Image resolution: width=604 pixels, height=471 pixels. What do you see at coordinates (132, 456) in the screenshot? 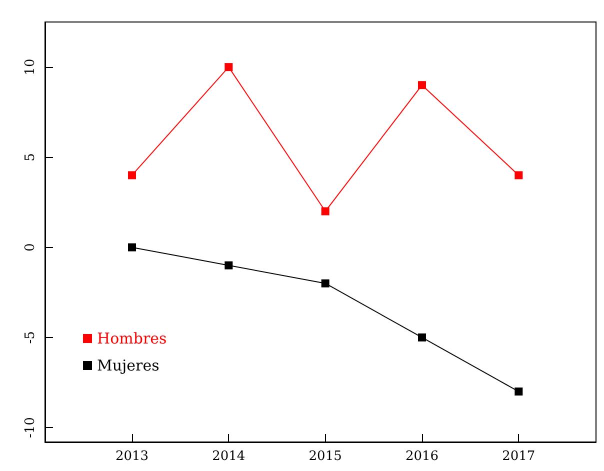
I see `x-tick-label: 2013` at bounding box center [132, 456].